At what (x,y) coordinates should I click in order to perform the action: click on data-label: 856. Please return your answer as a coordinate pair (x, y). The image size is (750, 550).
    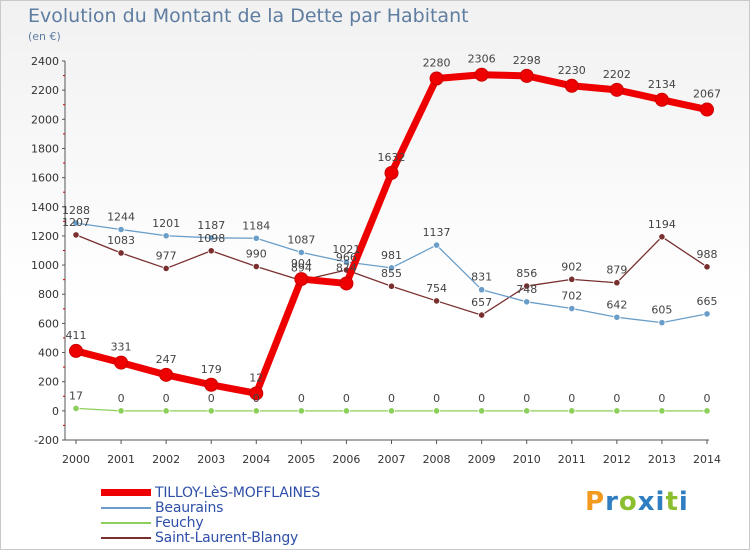
    Looking at the image, I should click on (526, 273).